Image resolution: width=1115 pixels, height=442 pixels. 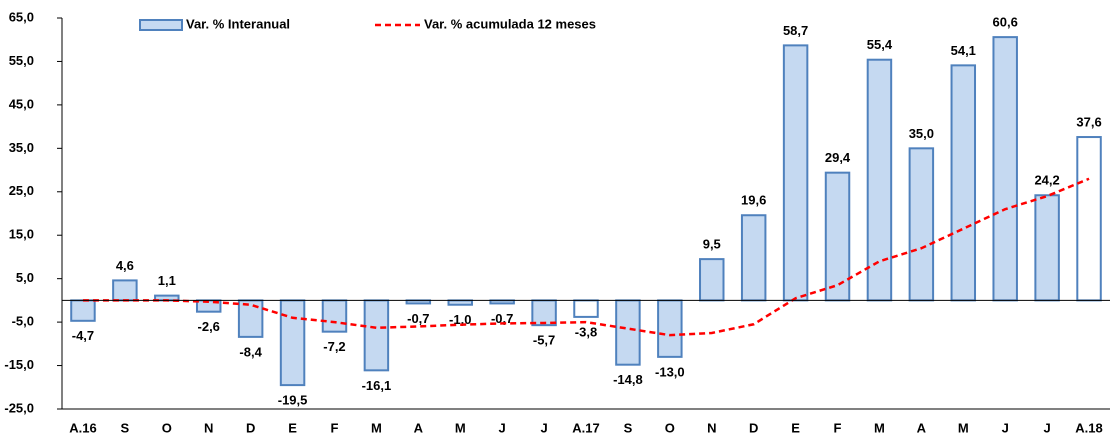 What do you see at coordinates (82, 427) in the screenshot?
I see `x-tick-label: A.16` at bounding box center [82, 427].